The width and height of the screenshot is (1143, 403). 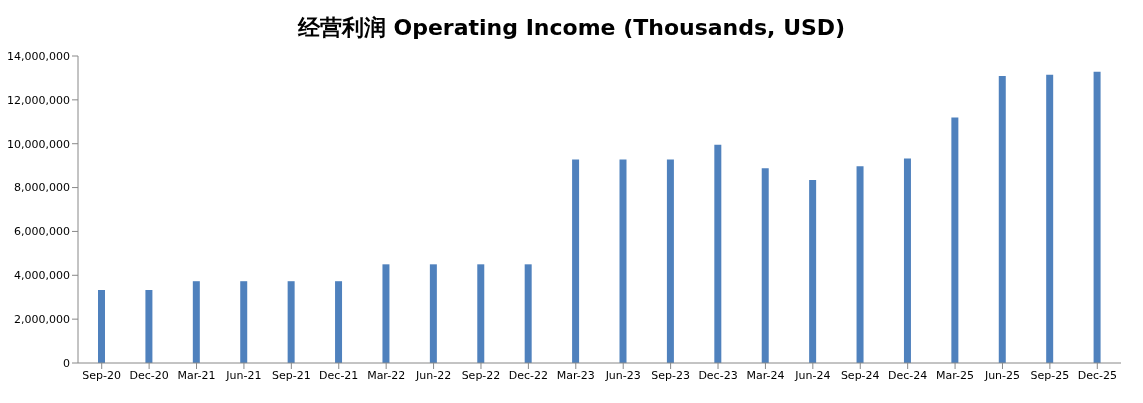 I want to click on chart-title: 经营利润 Operating Income (Thousands, USD), so click(x=571, y=28).